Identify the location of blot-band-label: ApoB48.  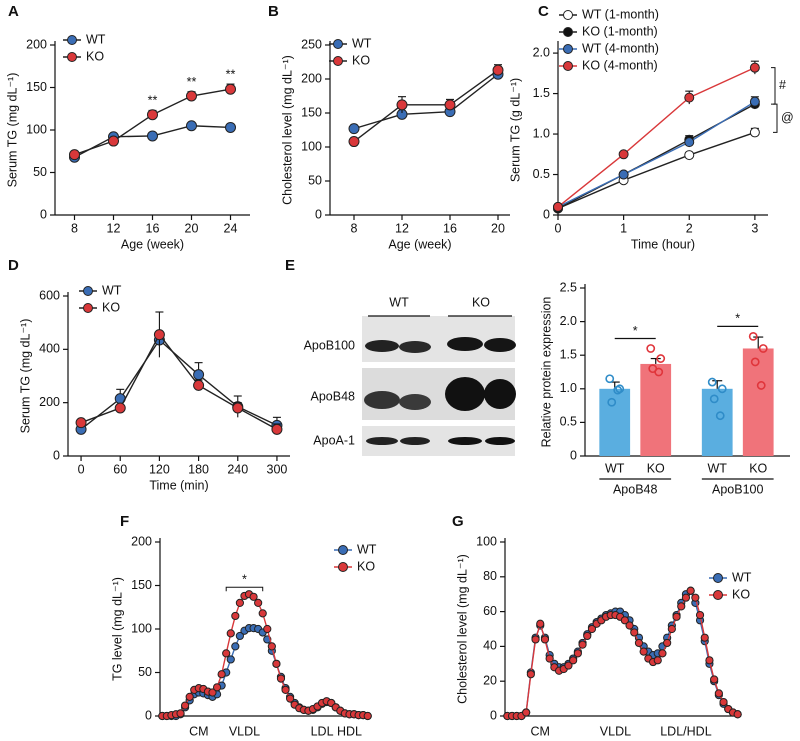
(333, 396).